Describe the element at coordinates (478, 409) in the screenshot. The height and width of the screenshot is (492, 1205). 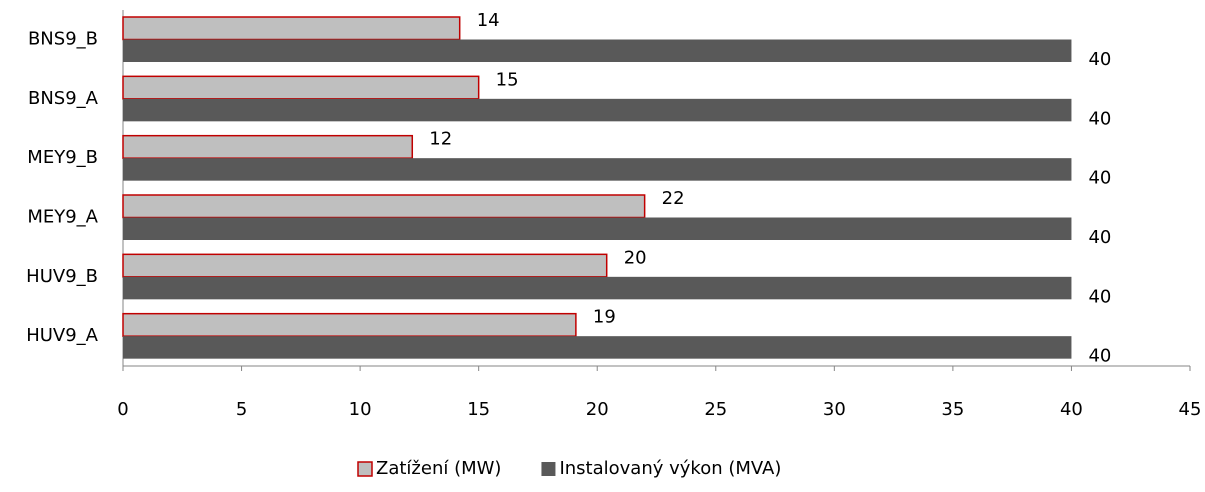
I see `x-tick-label: 15` at that location.